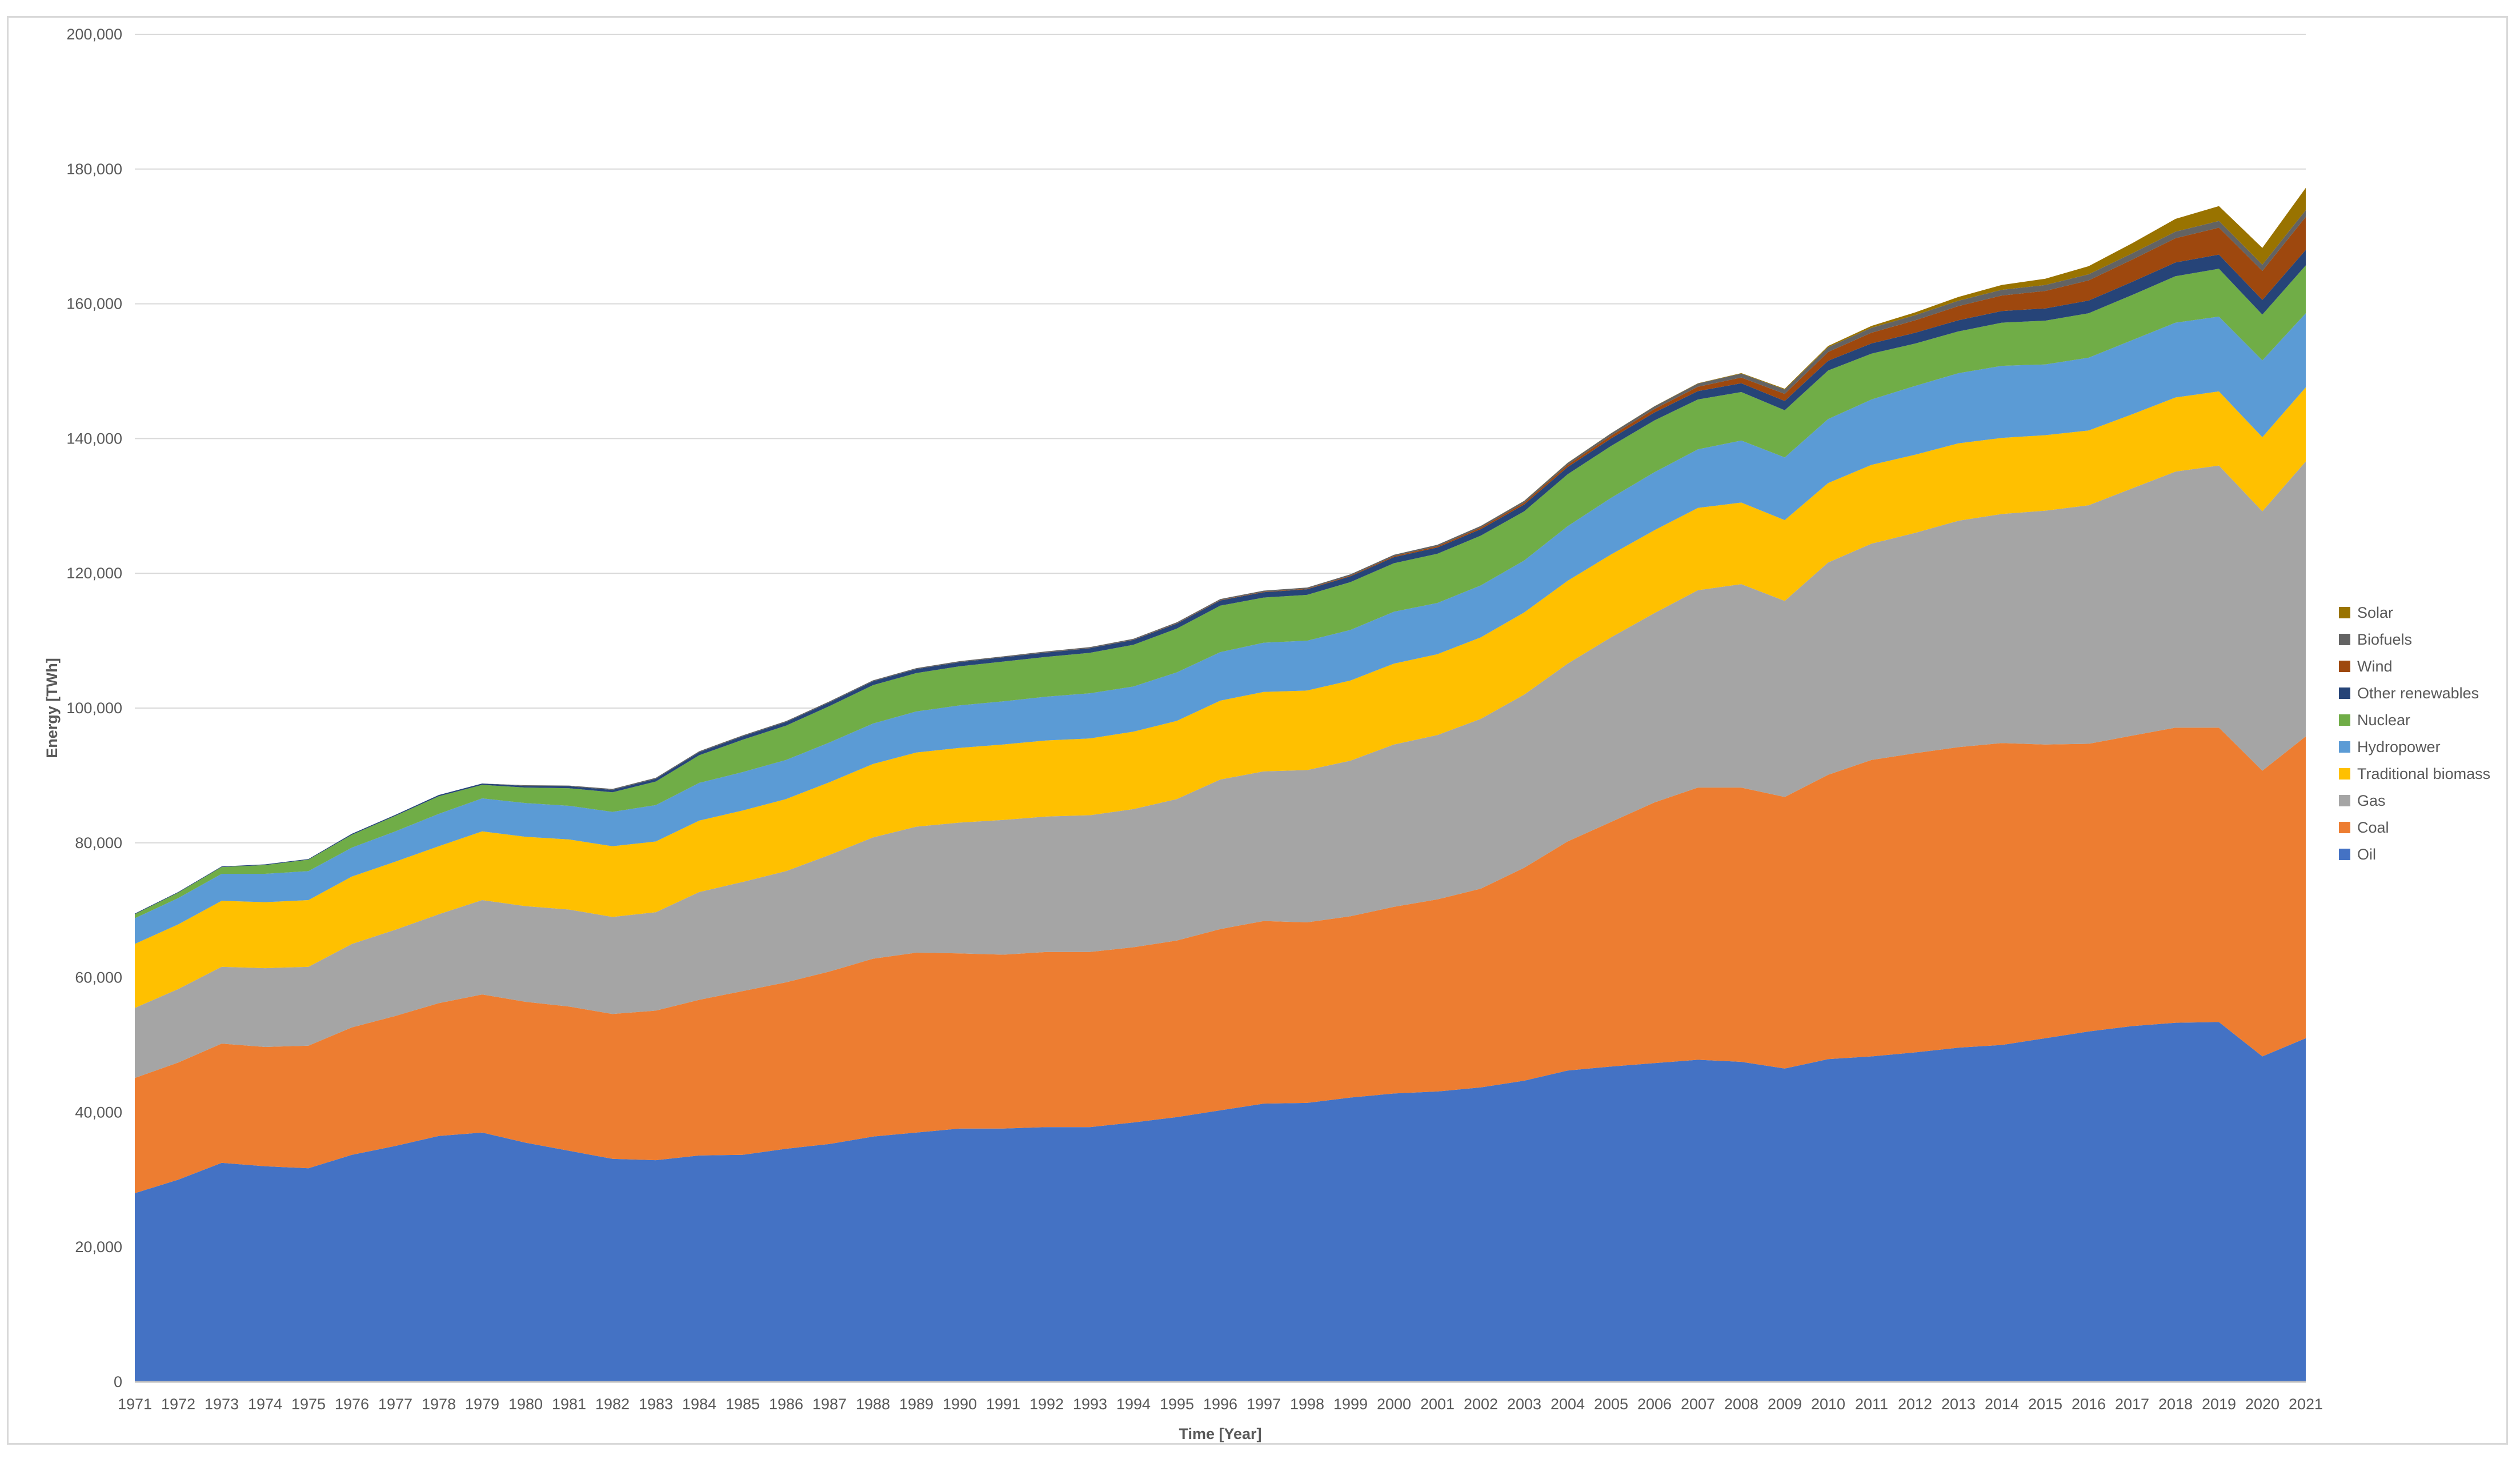 The height and width of the screenshot is (1467, 2520). Describe the element at coordinates (94, 304) in the screenshot. I see `y-tick-label: 160,000` at that location.